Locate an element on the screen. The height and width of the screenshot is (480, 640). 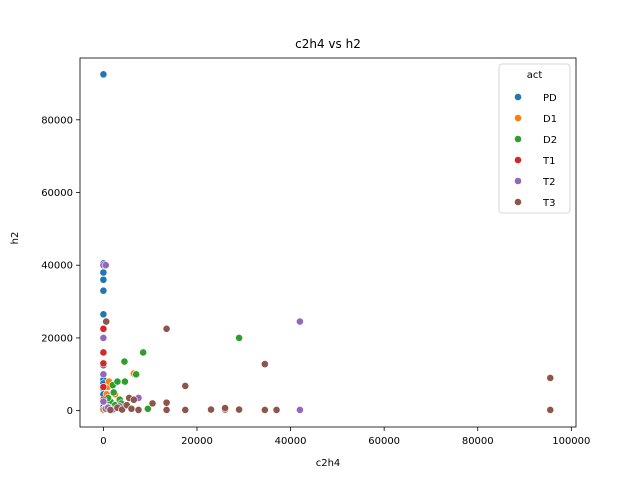
legend-marker-d1 is located at coordinates (518, 118).